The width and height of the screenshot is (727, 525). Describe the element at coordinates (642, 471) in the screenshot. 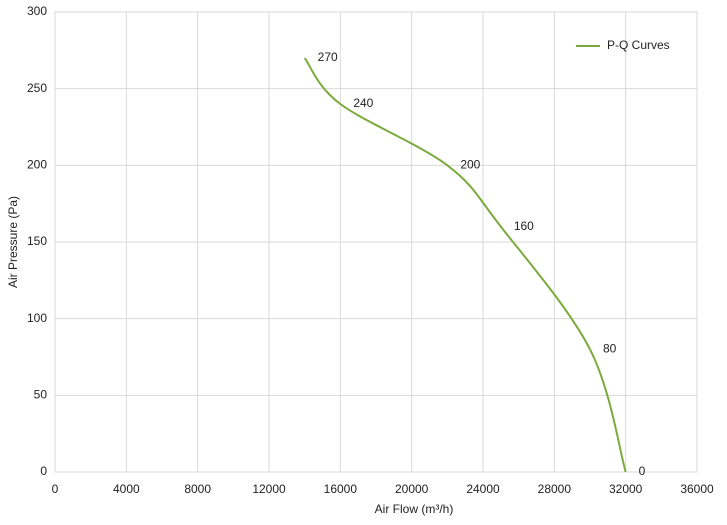

I see `data-label: 0` at that location.